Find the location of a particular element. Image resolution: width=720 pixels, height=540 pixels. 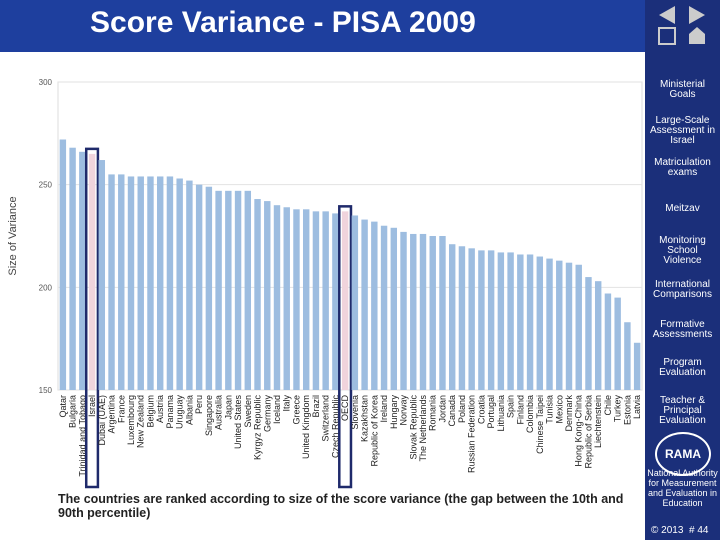

x-tick-label: Luxembourg is located at coordinates (131, 420).